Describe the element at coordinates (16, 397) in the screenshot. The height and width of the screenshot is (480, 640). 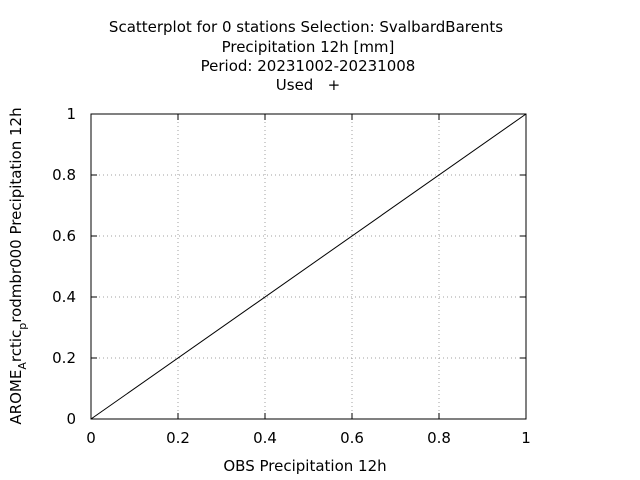
I see `y-label-part-1: AROME` at that location.